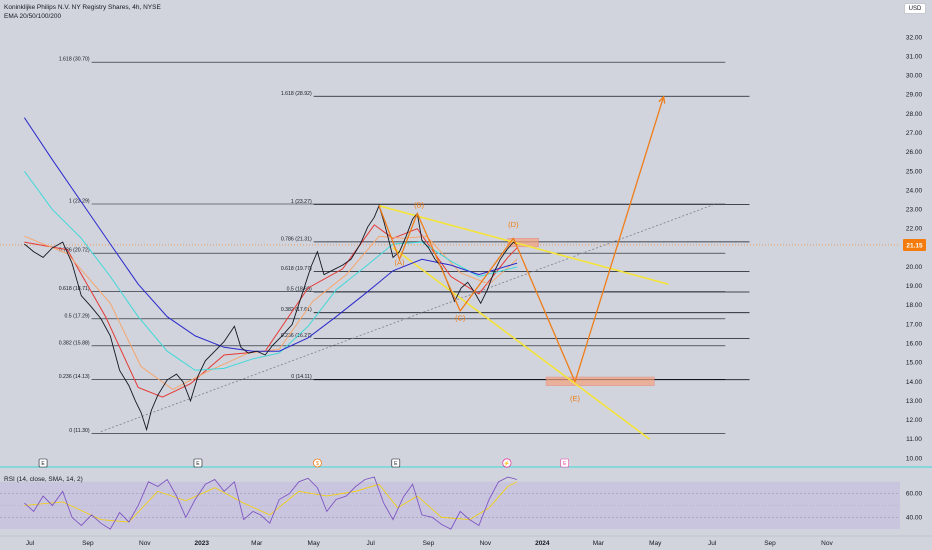 The height and width of the screenshot is (550, 932). I want to click on wave-label: (C), so click(460, 318).